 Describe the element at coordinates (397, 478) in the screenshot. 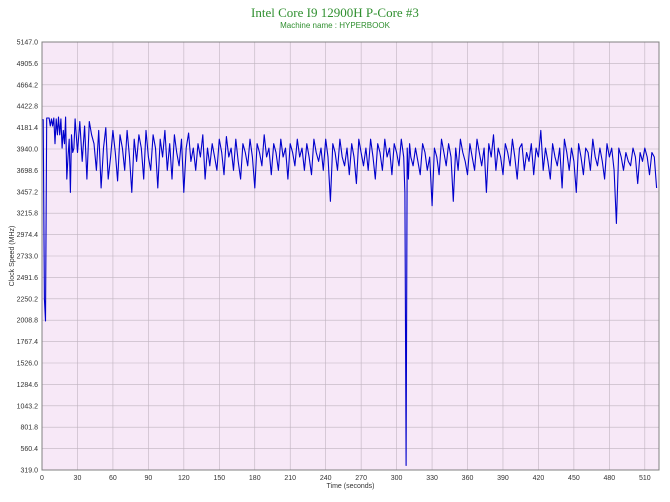

I see `x-tick-label: 300` at that location.